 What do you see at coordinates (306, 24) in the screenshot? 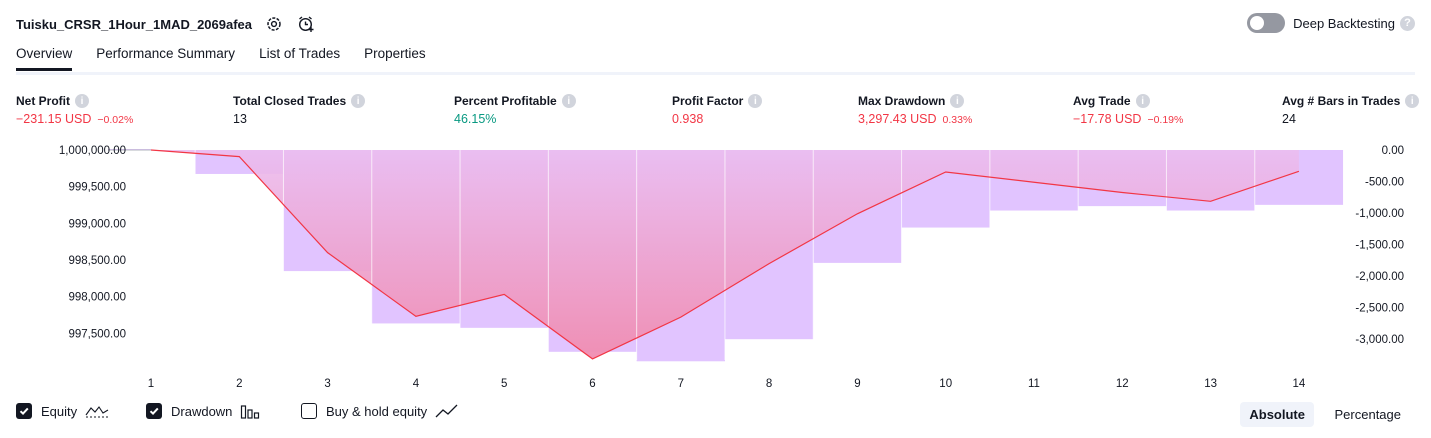
I see `alarm-add-icon` at bounding box center [306, 24].